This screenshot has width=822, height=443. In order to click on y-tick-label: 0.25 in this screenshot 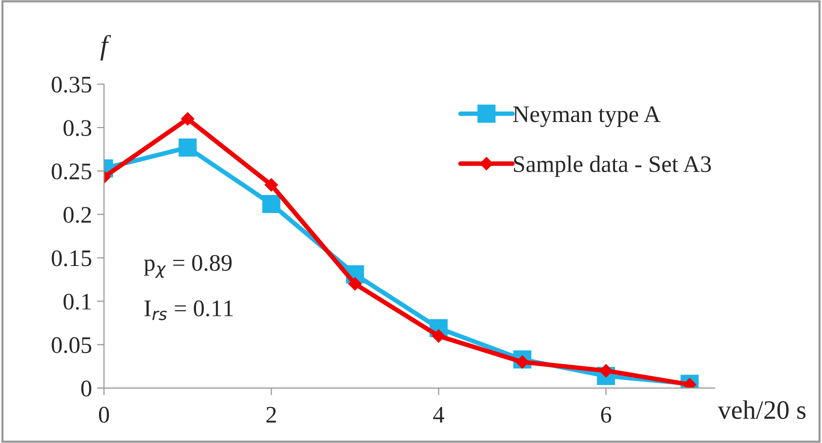, I will do `click(72, 171)`.